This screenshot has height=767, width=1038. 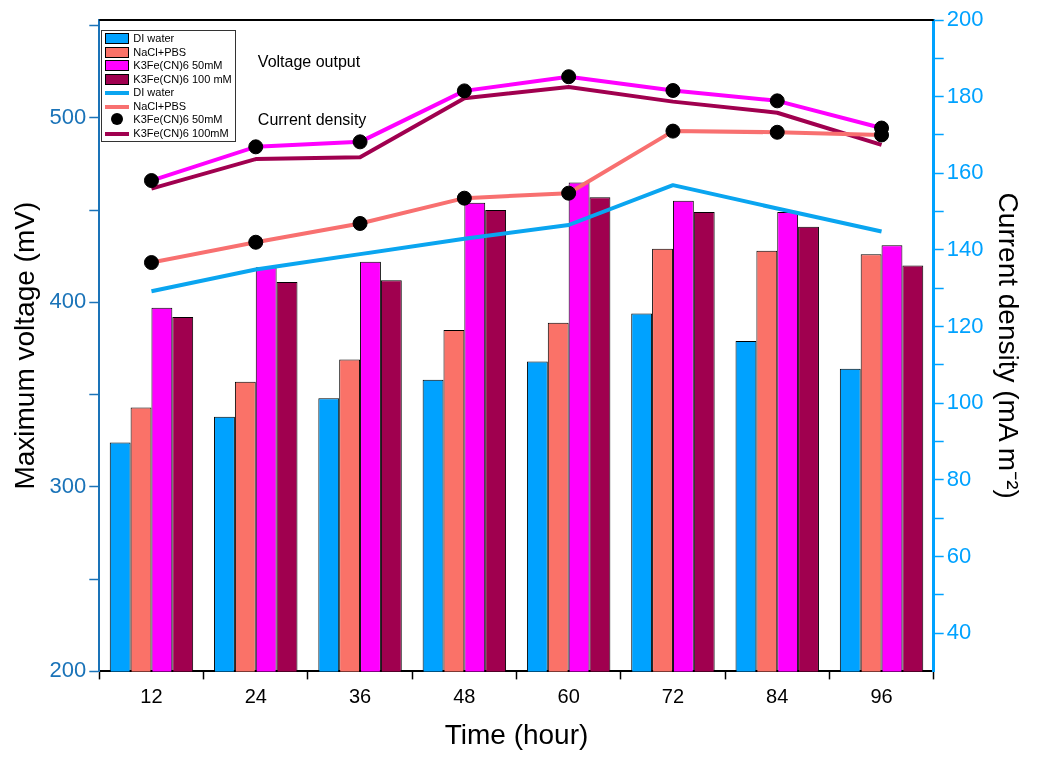 What do you see at coordinates (68, 301) in the screenshot?
I see `y-tick-label: 400` at bounding box center [68, 301].